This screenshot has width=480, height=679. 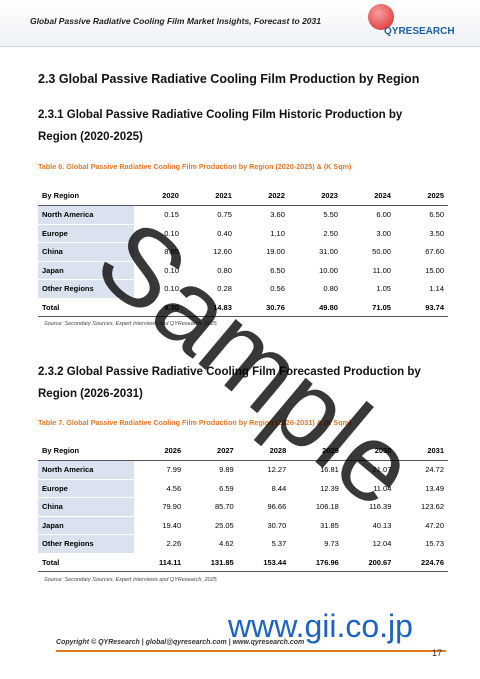 What do you see at coordinates (86, 450) in the screenshot?
I see `column-header: By Region` at bounding box center [86, 450].